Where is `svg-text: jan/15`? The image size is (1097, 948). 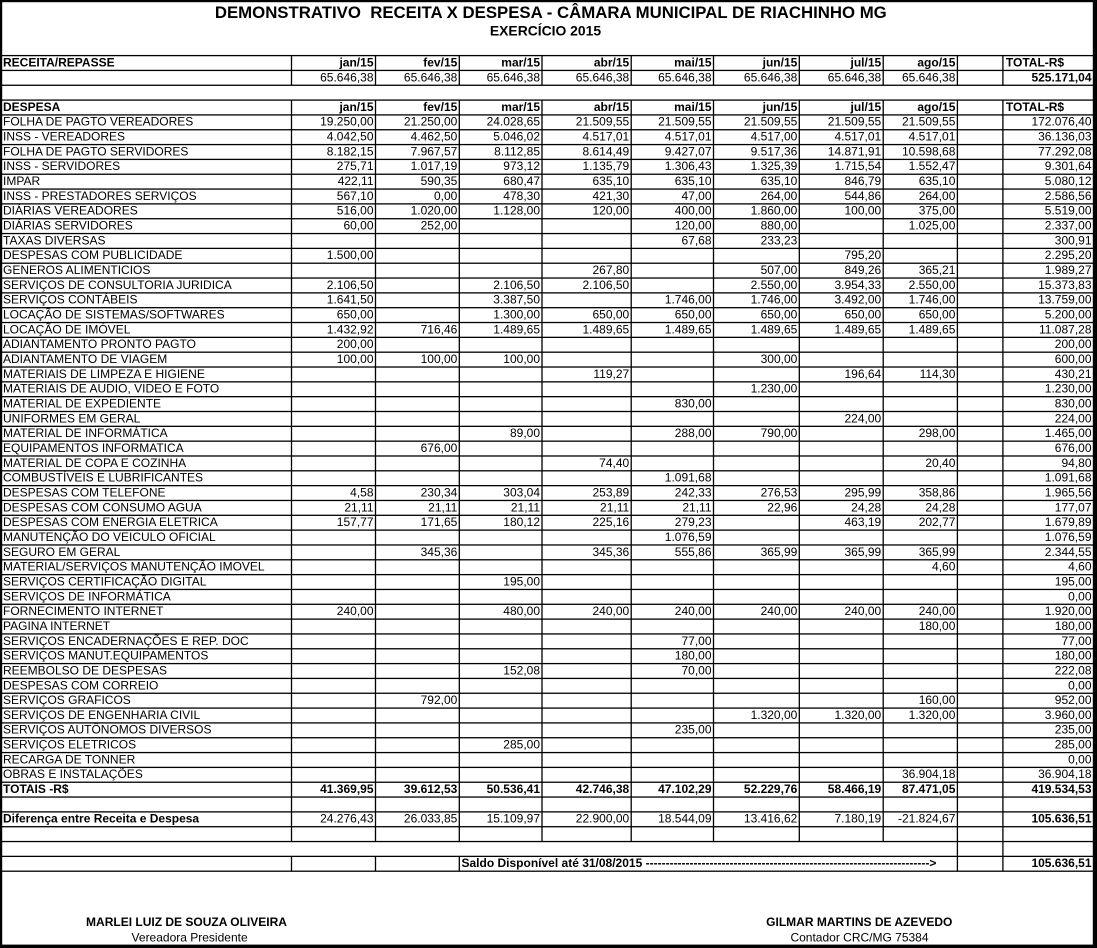 svg-text: jan/15 is located at coordinates (355, 107).